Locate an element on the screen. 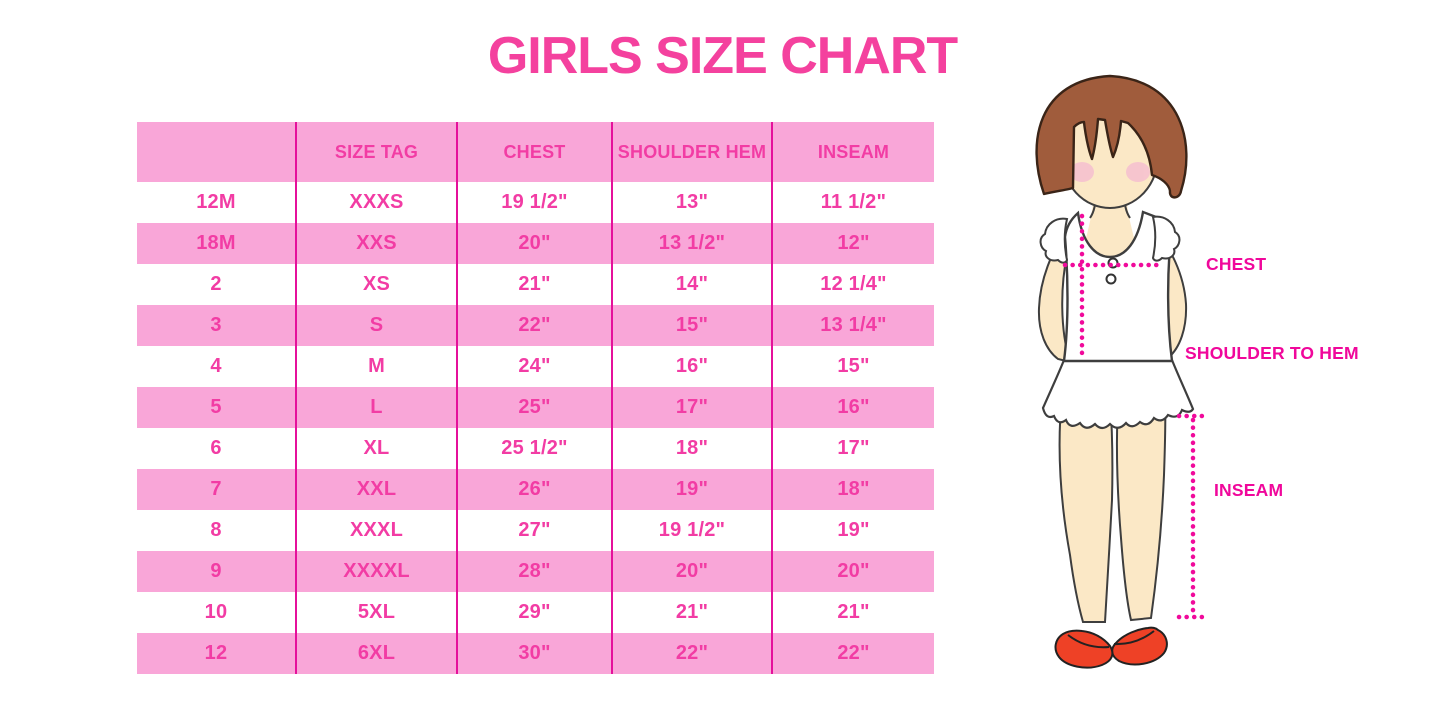  table-row: 3 S 22" 15" 13 1/4" is located at coordinates (535, 325).